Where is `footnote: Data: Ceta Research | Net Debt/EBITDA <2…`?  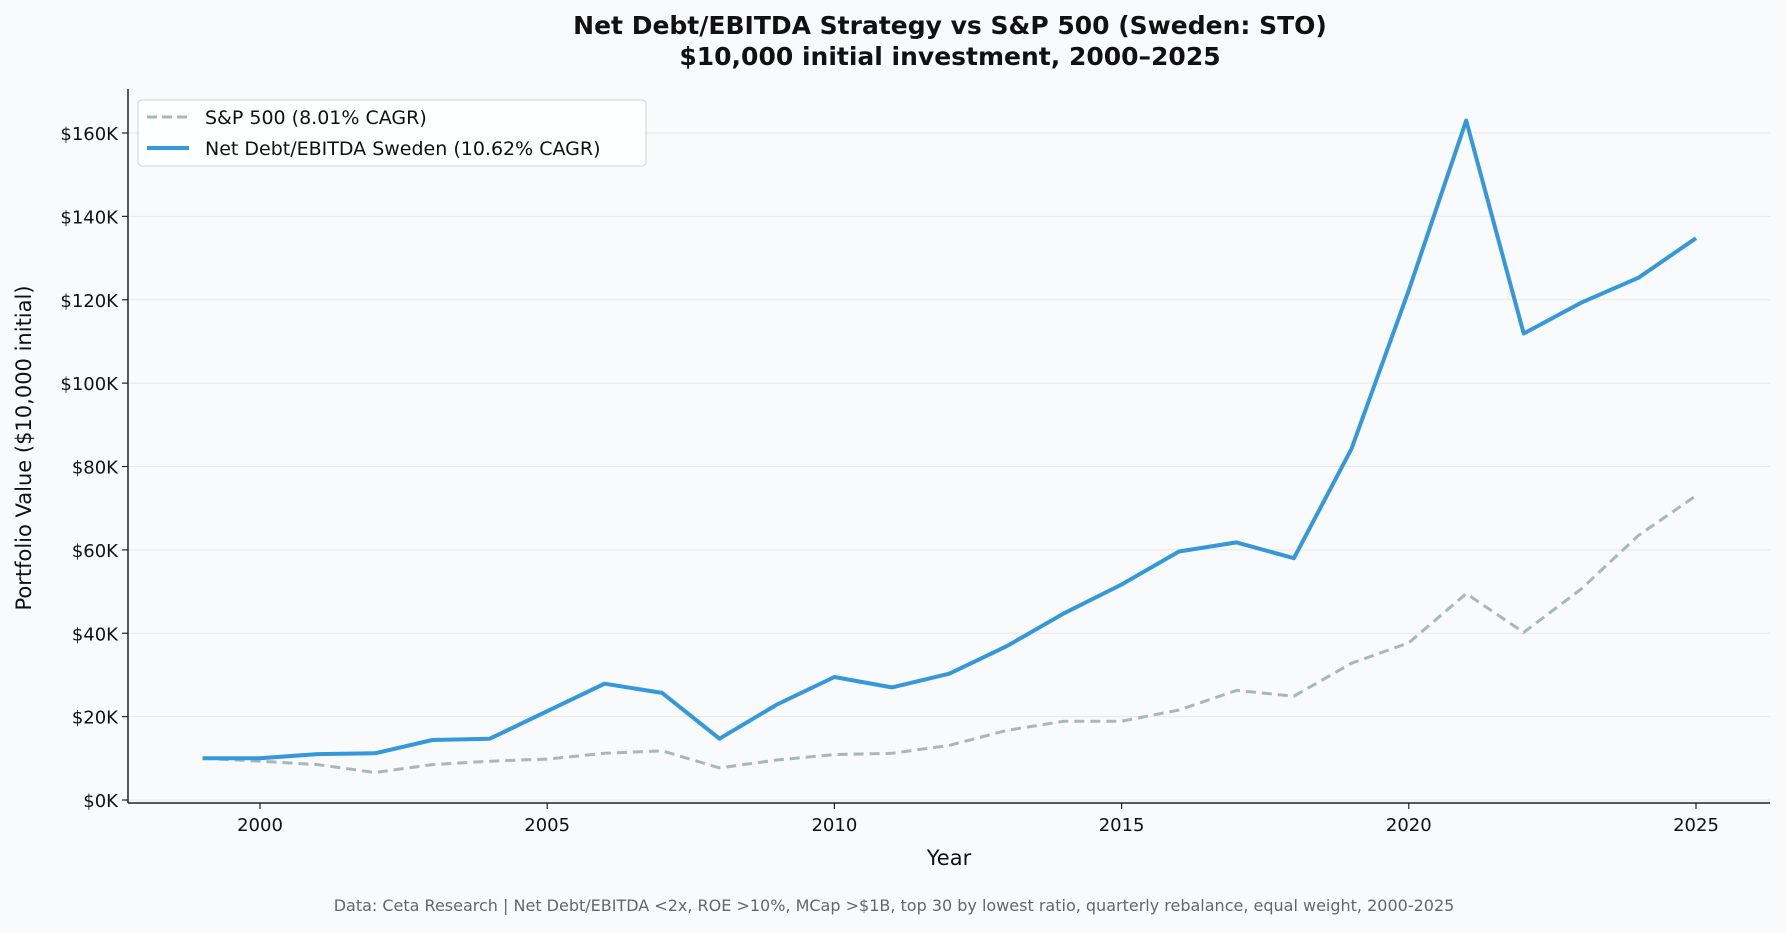 footnote: Data: Ceta Research | Net Debt/EBITDA <2… is located at coordinates (894, 905).